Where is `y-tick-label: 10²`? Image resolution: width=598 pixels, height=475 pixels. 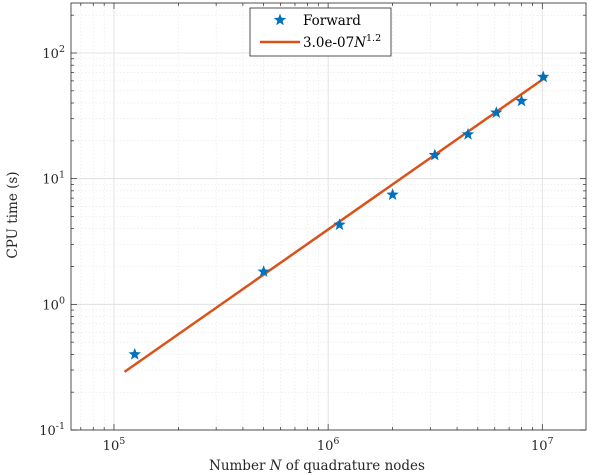
y-tick-label: 10² is located at coordinates (53, 53).